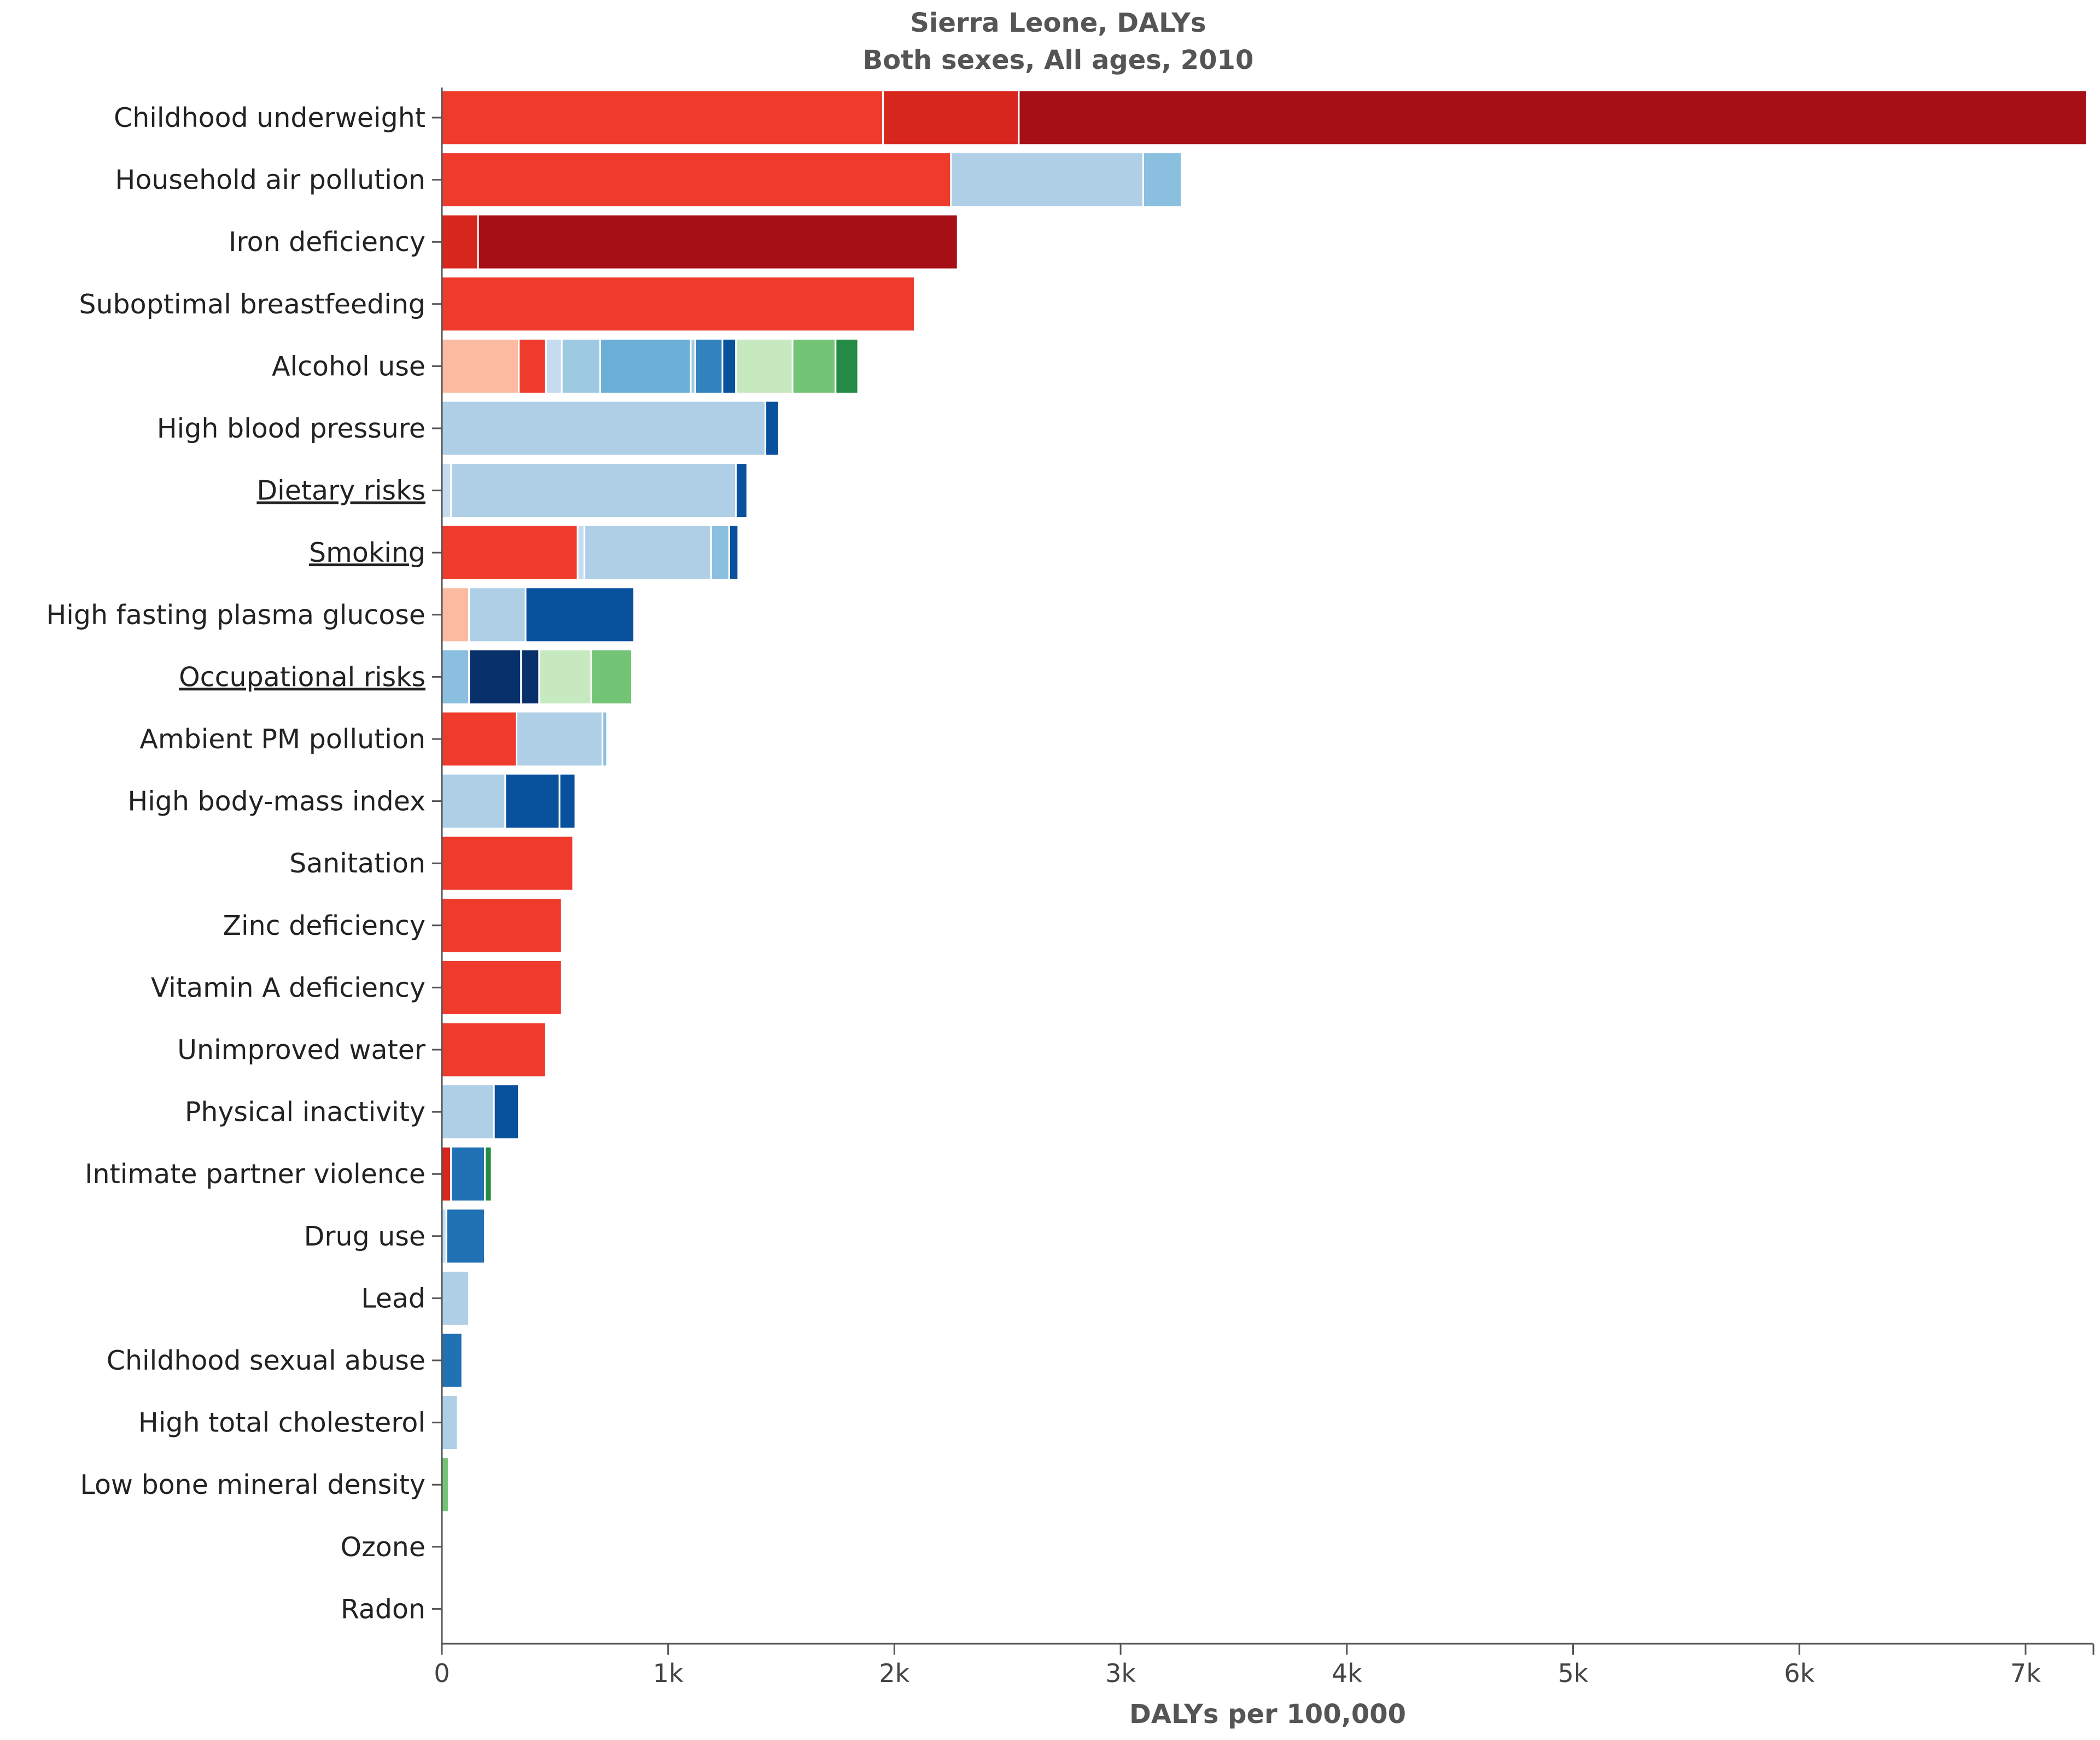 This screenshot has width=2100, height=1740. I want to click on bar-dietary-risks, so click(594, 490).